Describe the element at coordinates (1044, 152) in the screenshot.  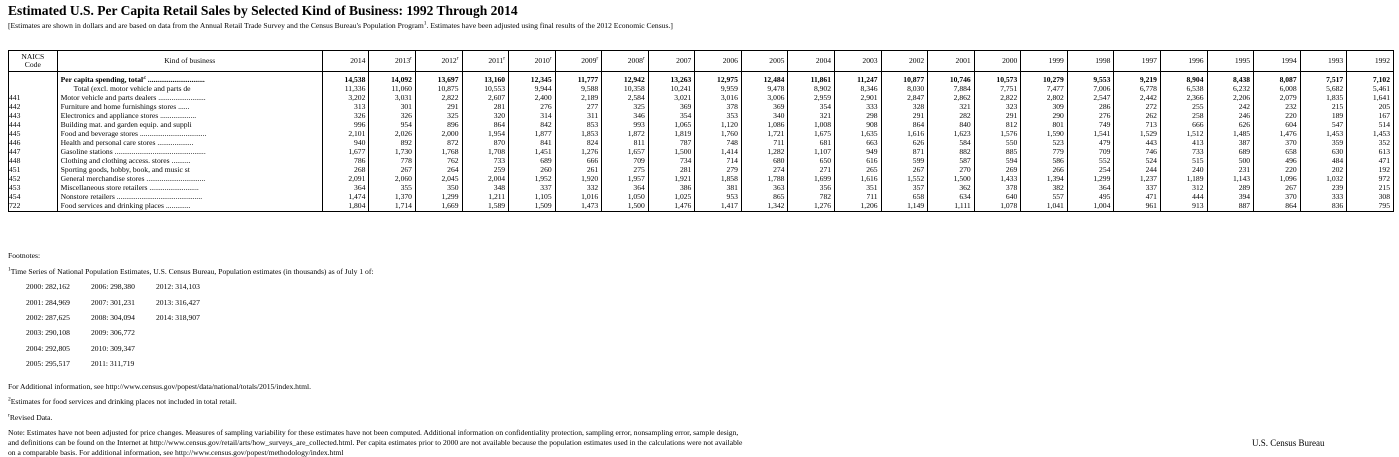
I see `value-cell: 779` at that location.